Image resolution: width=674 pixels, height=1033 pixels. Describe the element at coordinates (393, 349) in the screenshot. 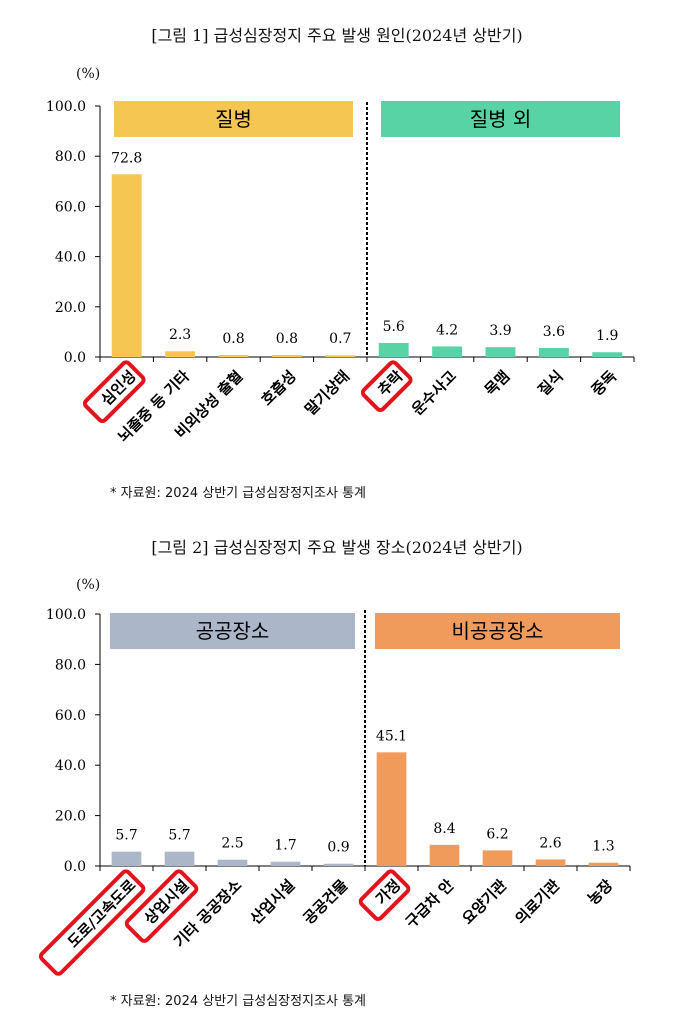

I see `bar-추락` at that location.